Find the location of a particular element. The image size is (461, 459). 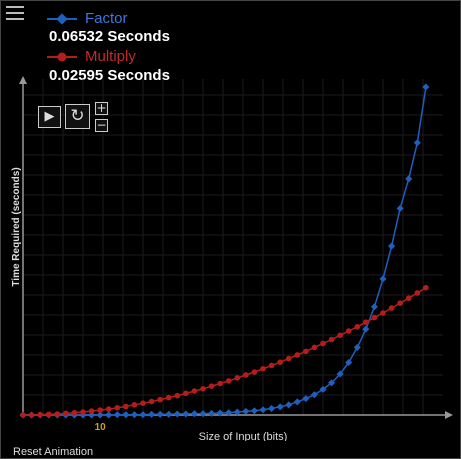

y-axis-arrow-icon is located at coordinates (23, 80).